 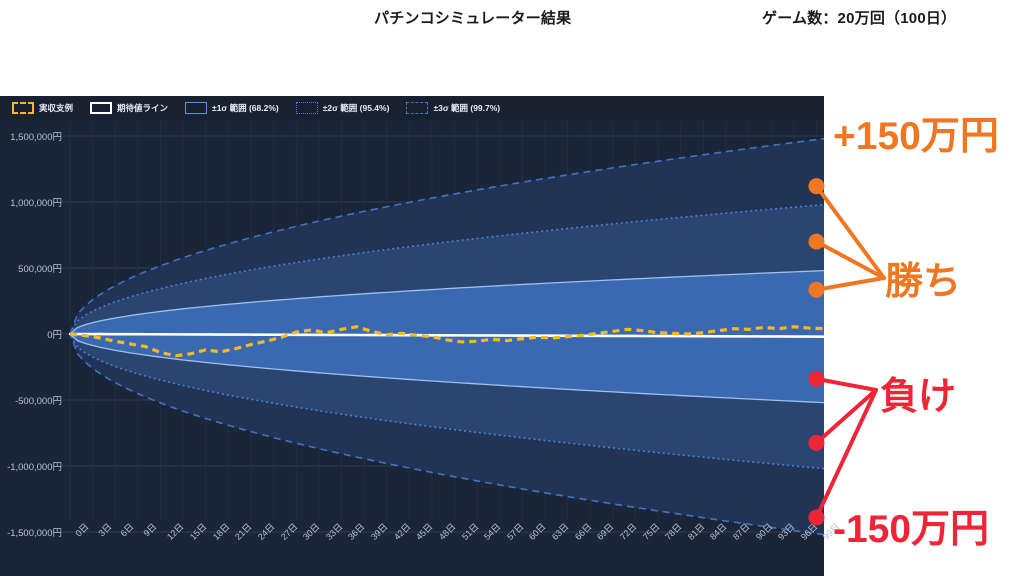 I want to click on legend-item-sigma1: ±1σ 範囲 (68.2%), so click(x=232, y=108).